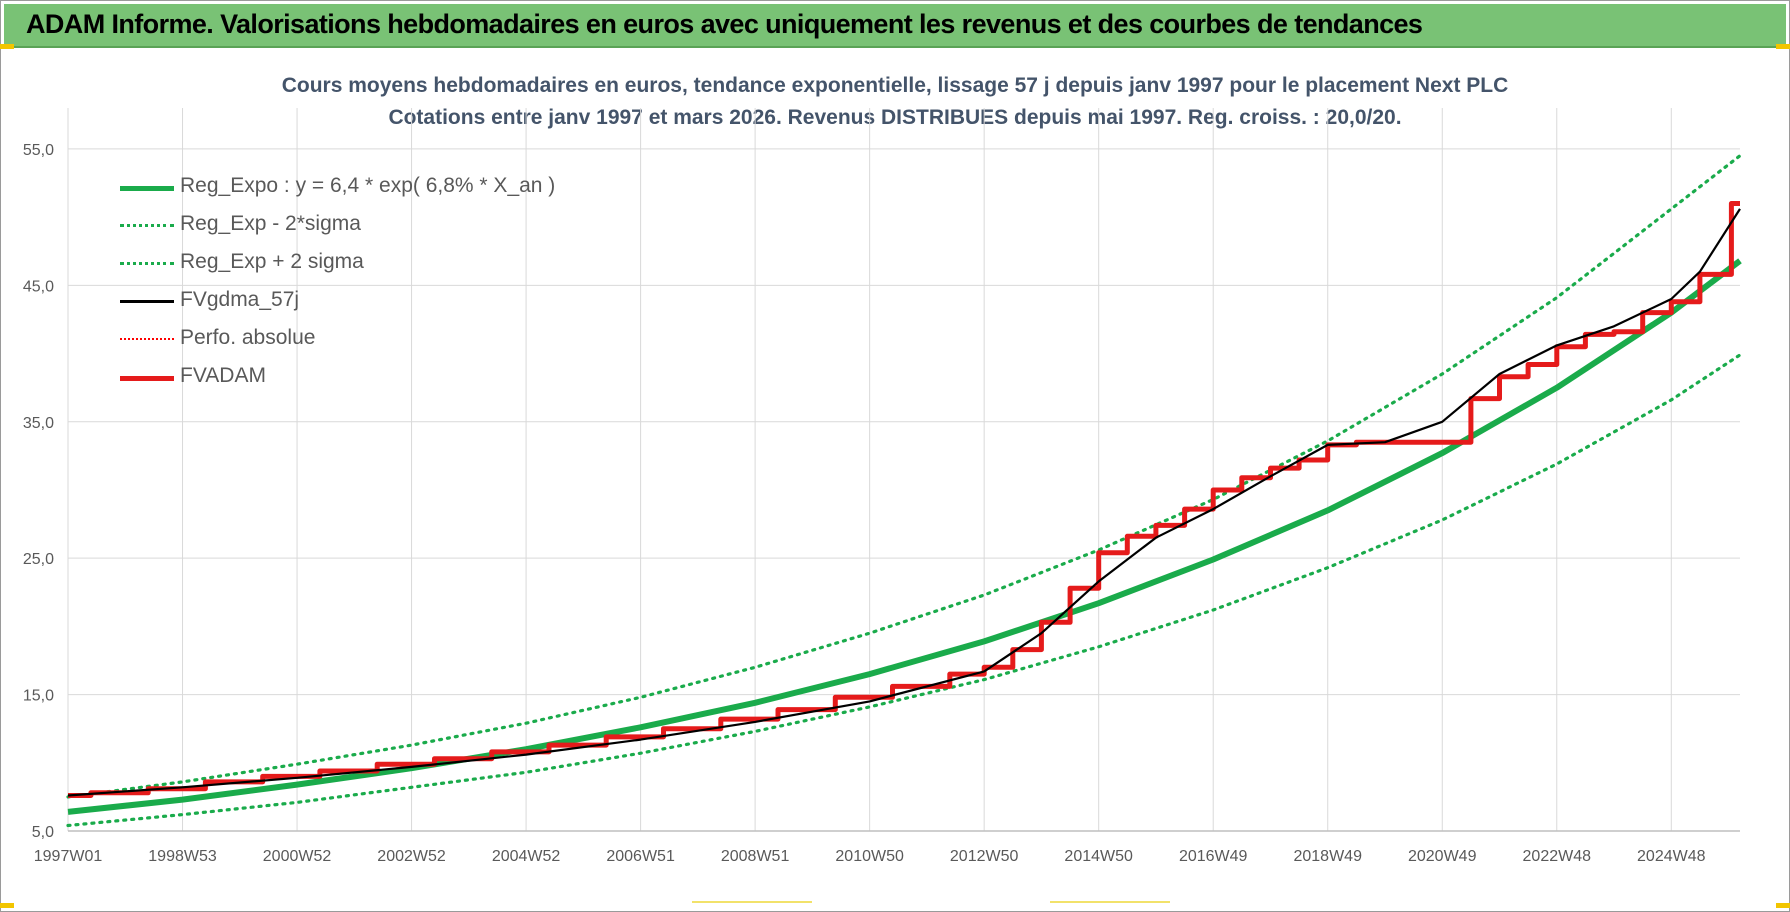 The height and width of the screenshot is (912, 1790). I want to click on x-tick-label: 2020W49, so click(1442, 856).